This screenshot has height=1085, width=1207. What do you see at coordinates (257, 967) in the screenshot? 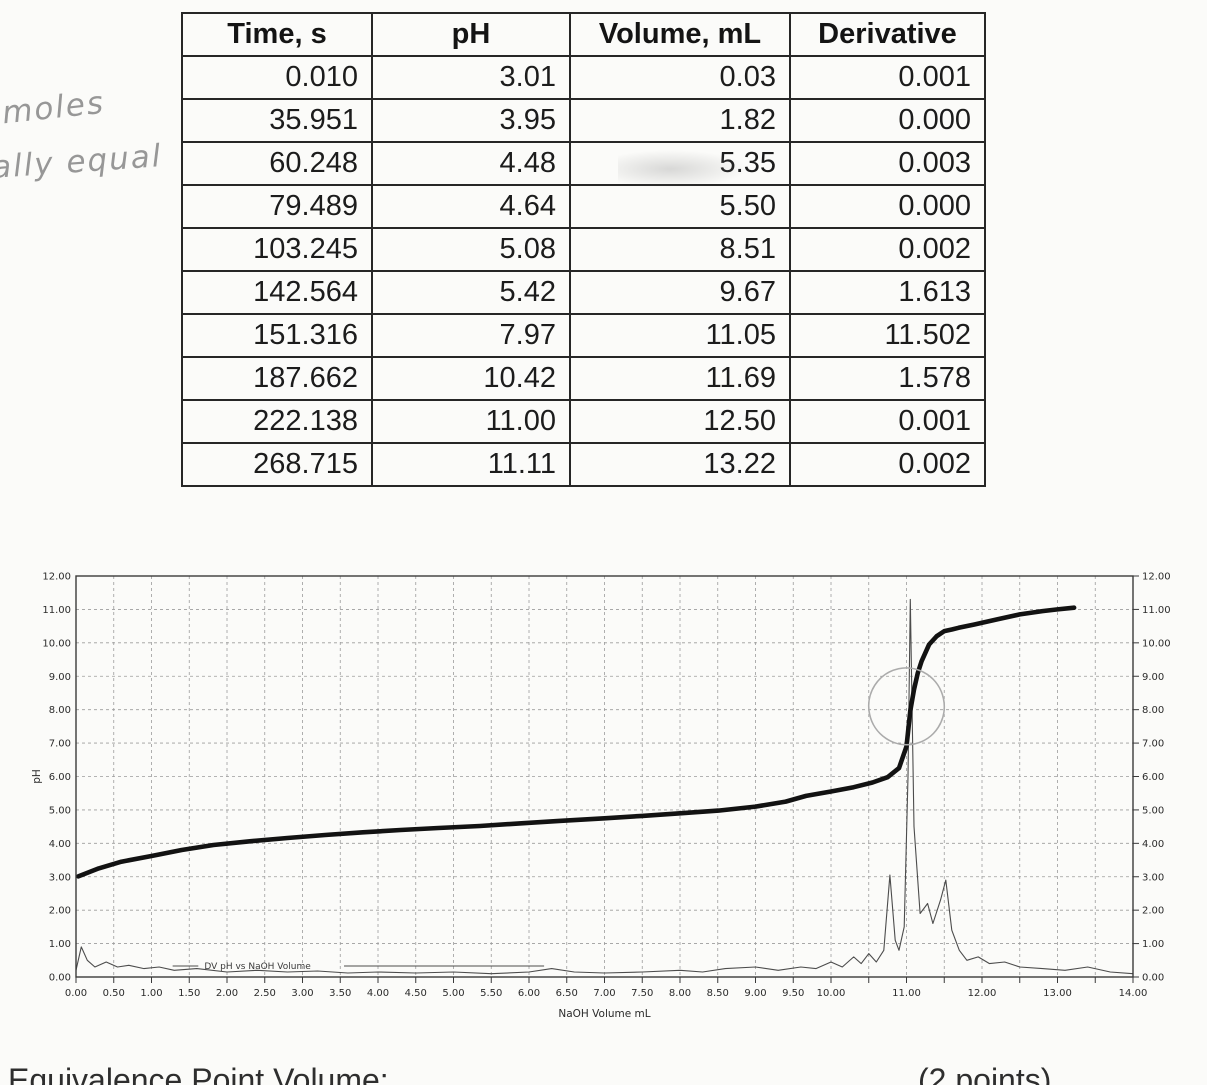
I see `chart-legend: DV pH vs NaOH Volume` at bounding box center [257, 967].